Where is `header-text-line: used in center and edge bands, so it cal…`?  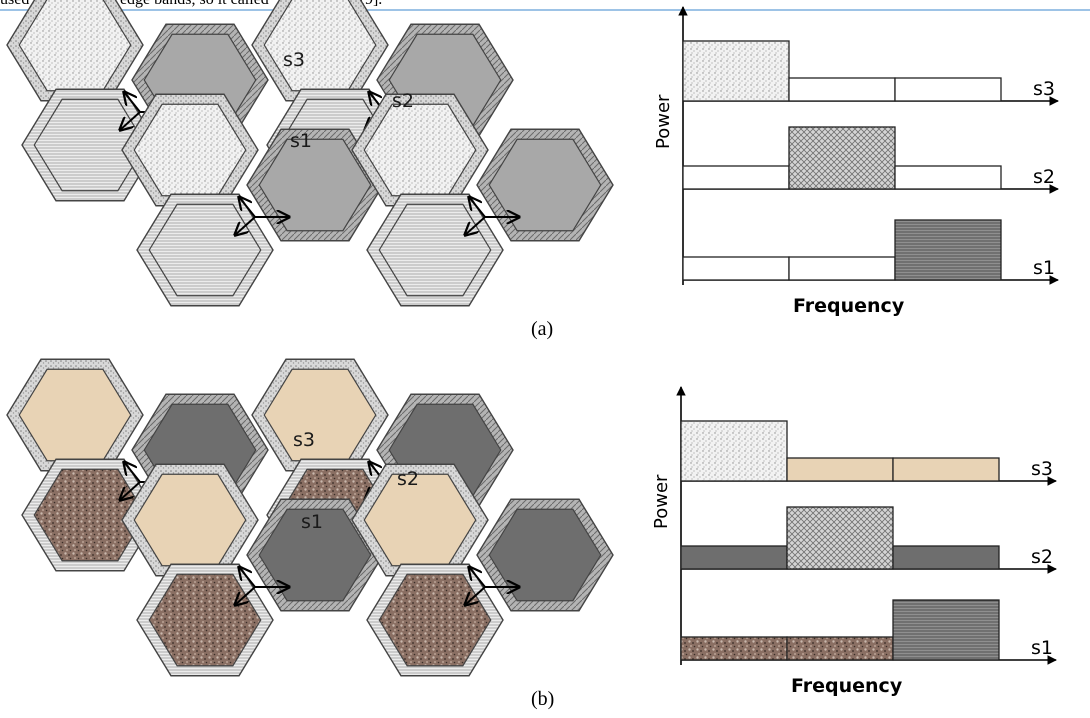 header-text-line: used in center and edge bands, so it cal… is located at coordinates (545, 5).